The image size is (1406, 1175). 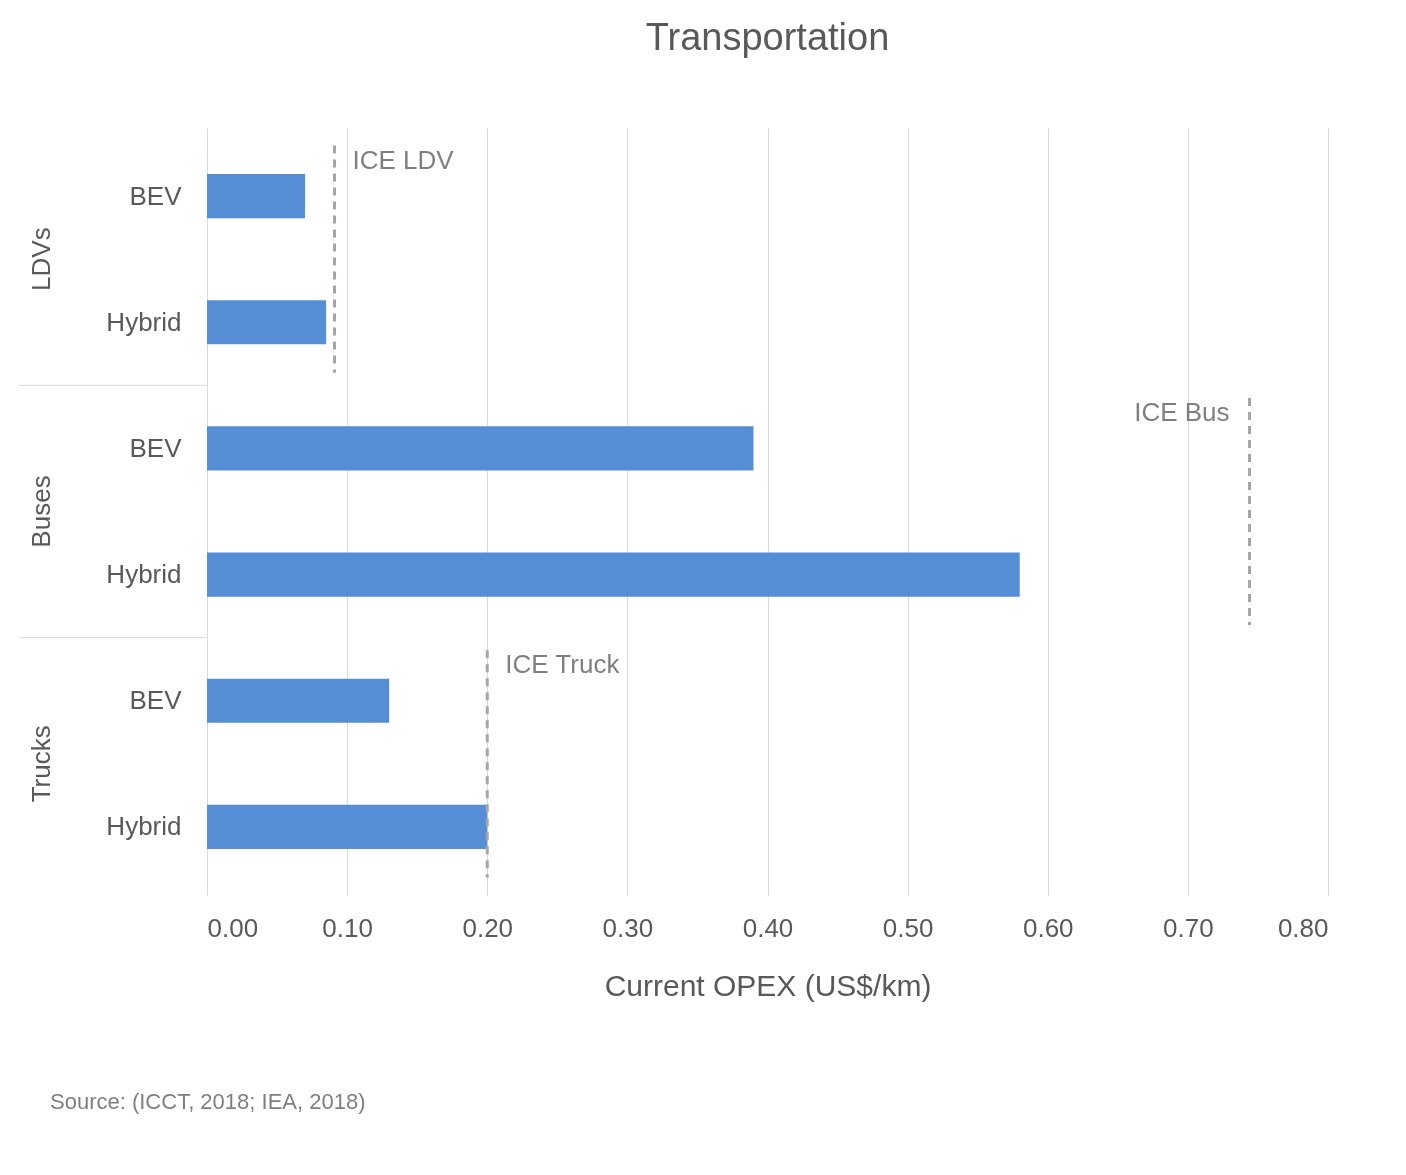 I want to click on x-tick-label: 0.50, so click(x=908, y=927).